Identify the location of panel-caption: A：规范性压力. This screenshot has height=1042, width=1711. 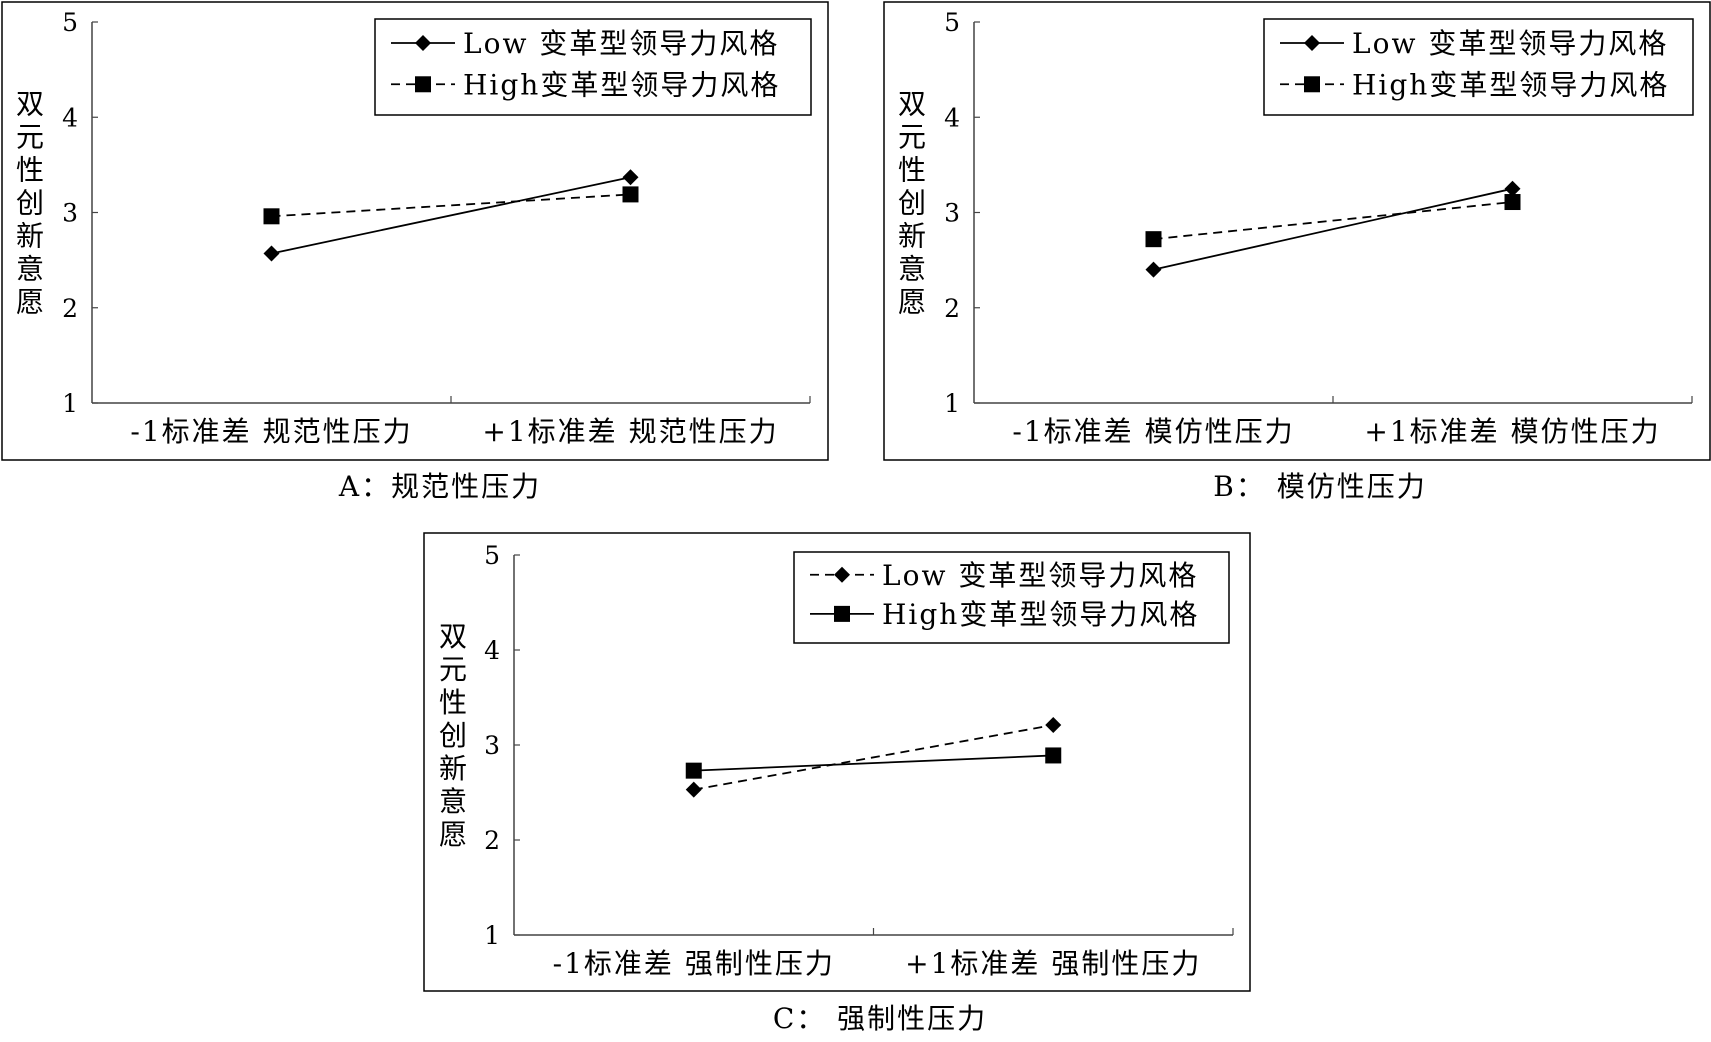
(439, 486).